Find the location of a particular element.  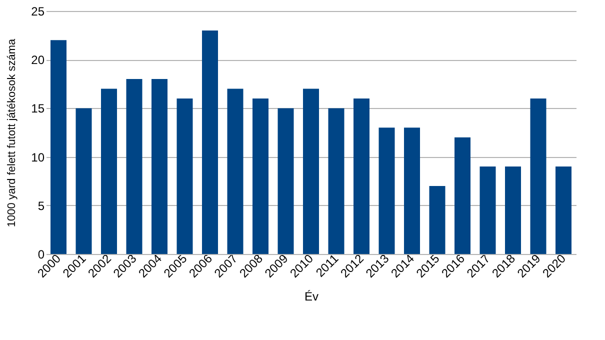

x-axis-title: Év is located at coordinates (311, 297).